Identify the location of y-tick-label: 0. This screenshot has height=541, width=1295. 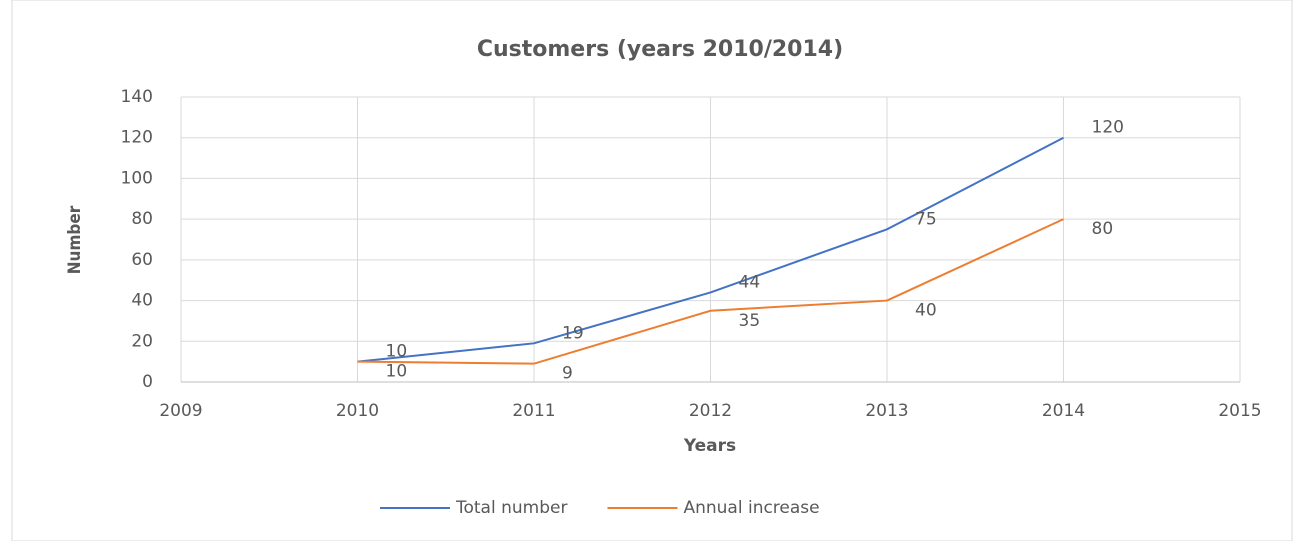
(147, 382).